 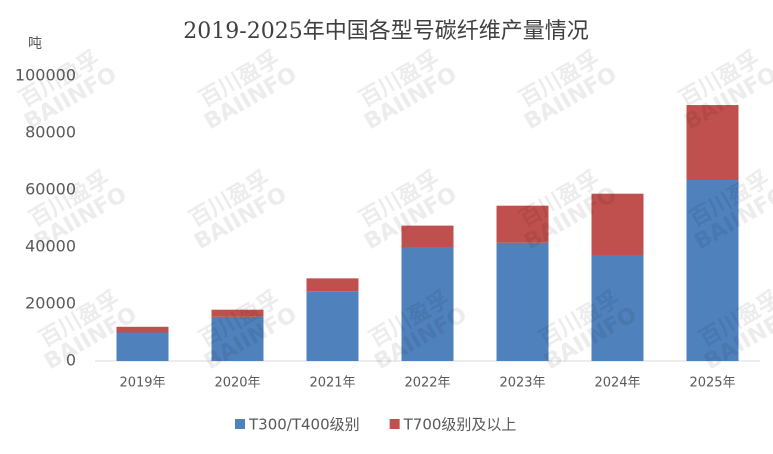 I want to click on x-tick-label: 2022年, so click(x=427, y=383).